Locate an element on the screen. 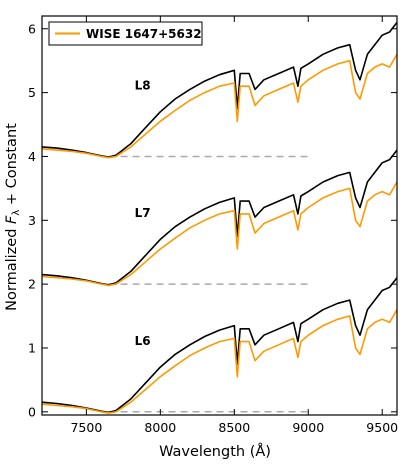  x-tick-label: 9000 is located at coordinates (308, 427).